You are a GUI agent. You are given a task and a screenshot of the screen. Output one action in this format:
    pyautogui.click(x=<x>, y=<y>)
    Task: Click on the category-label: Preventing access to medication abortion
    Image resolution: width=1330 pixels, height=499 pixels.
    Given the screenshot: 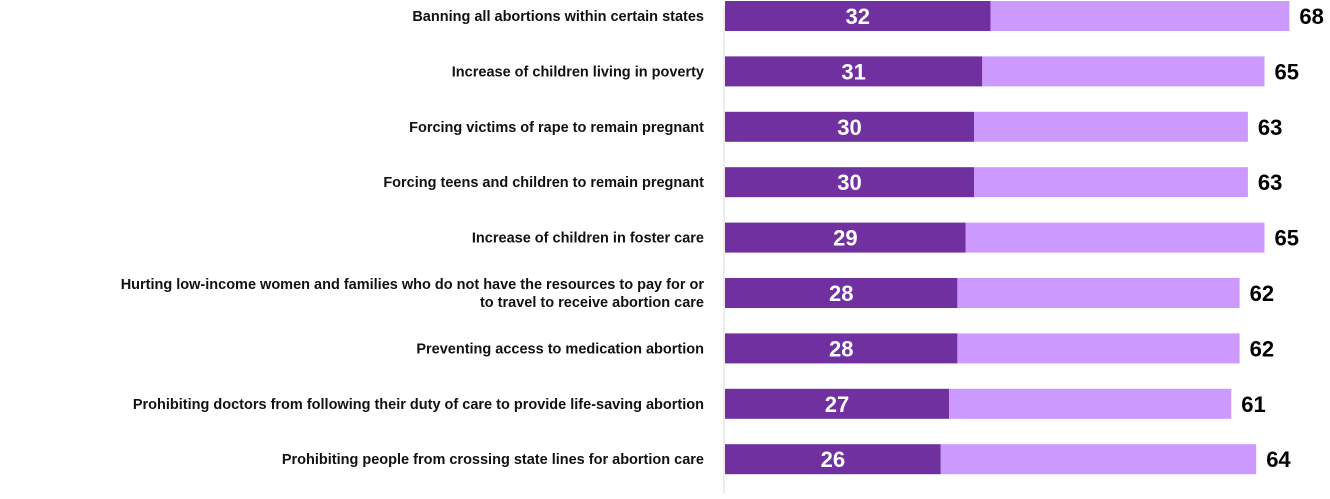 What is the action you would take?
    pyautogui.click(x=560, y=349)
    